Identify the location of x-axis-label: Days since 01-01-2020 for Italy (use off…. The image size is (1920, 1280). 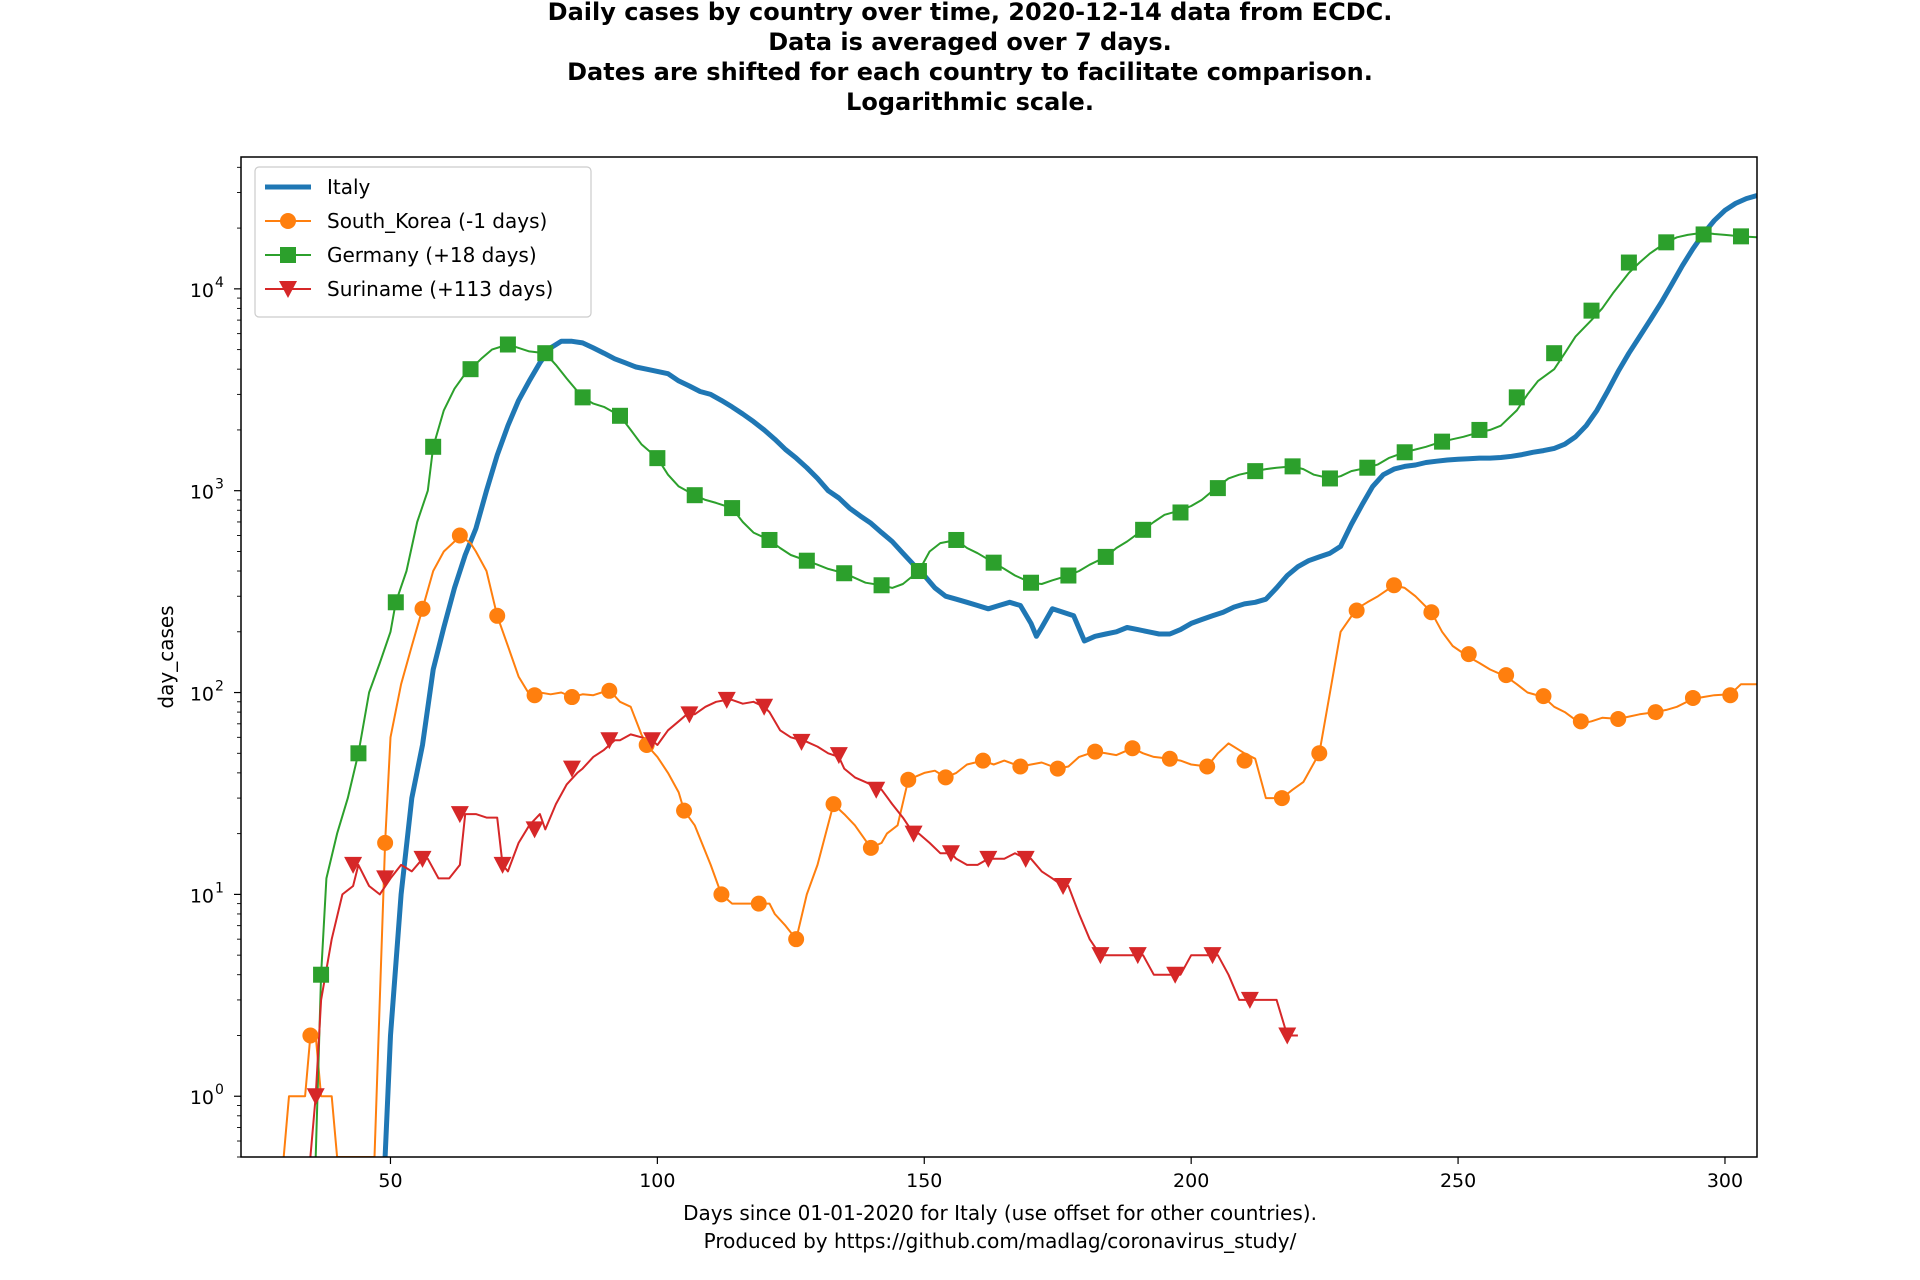
(1000, 1213).